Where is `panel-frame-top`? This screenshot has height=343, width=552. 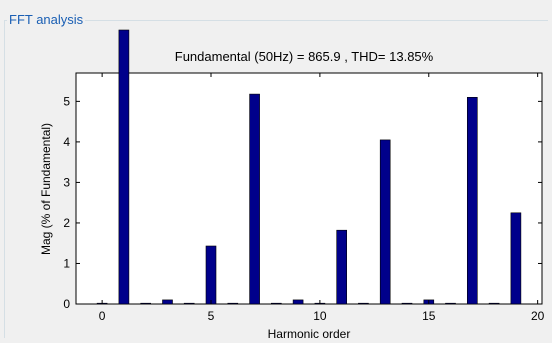
panel-frame-top is located at coordinates (276, 20).